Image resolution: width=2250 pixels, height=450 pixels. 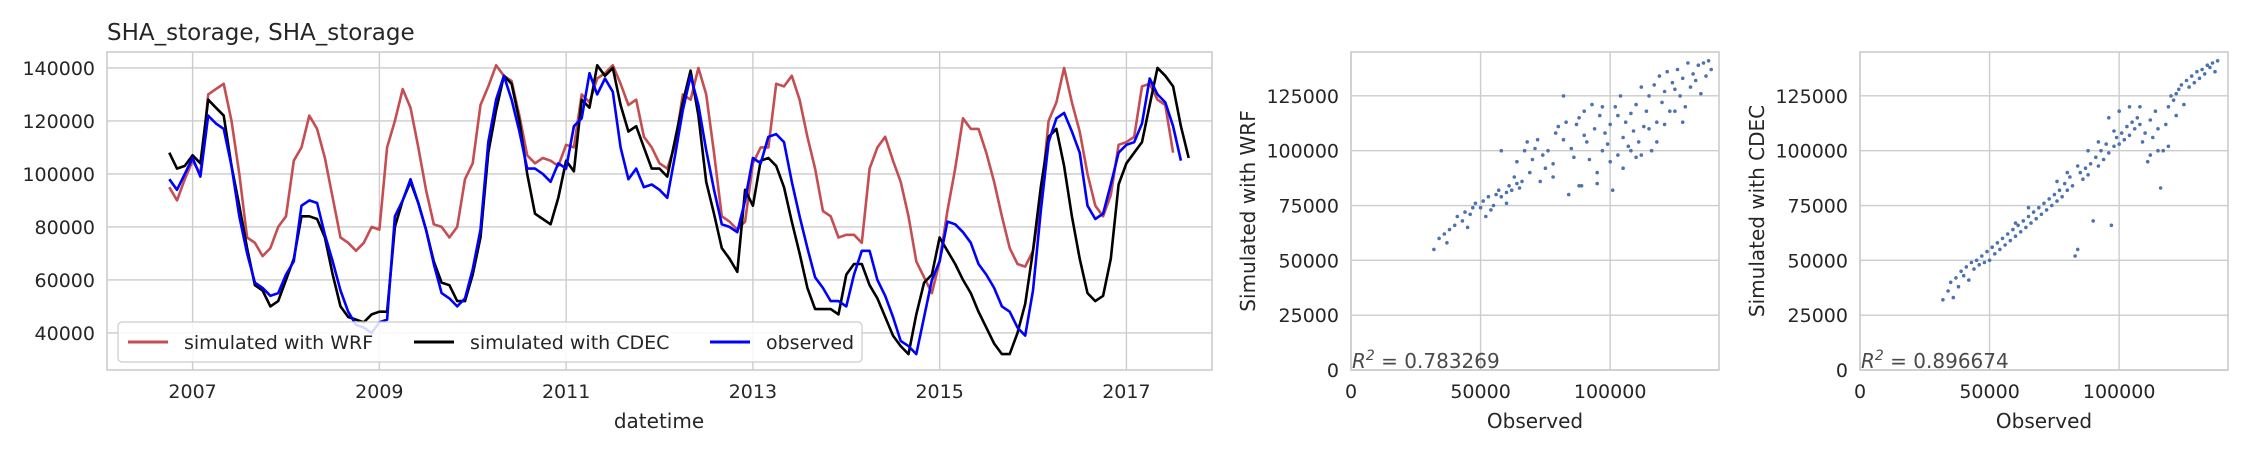 What do you see at coordinates (2004, 392) in the screenshot?
I see `scatter-cdec-x-tick-labels: 0 50000 100000` at bounding box center [2004, 392].